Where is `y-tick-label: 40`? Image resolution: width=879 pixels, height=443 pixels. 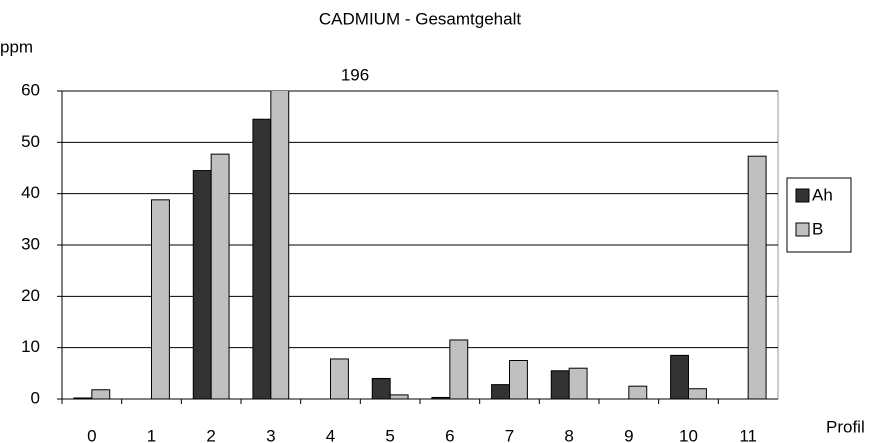
y-tick-label: 40 is located at coordinates (30, 192).